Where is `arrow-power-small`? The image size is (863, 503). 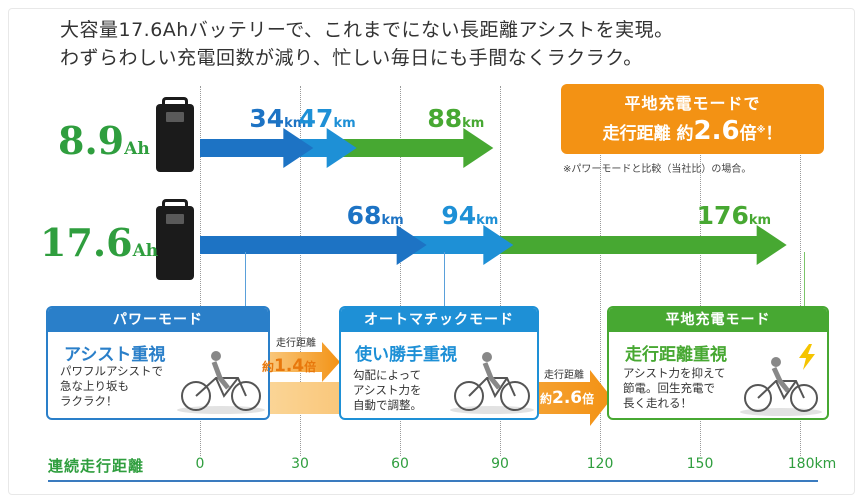 arrow-power-small is located at coordinates (257, 148).